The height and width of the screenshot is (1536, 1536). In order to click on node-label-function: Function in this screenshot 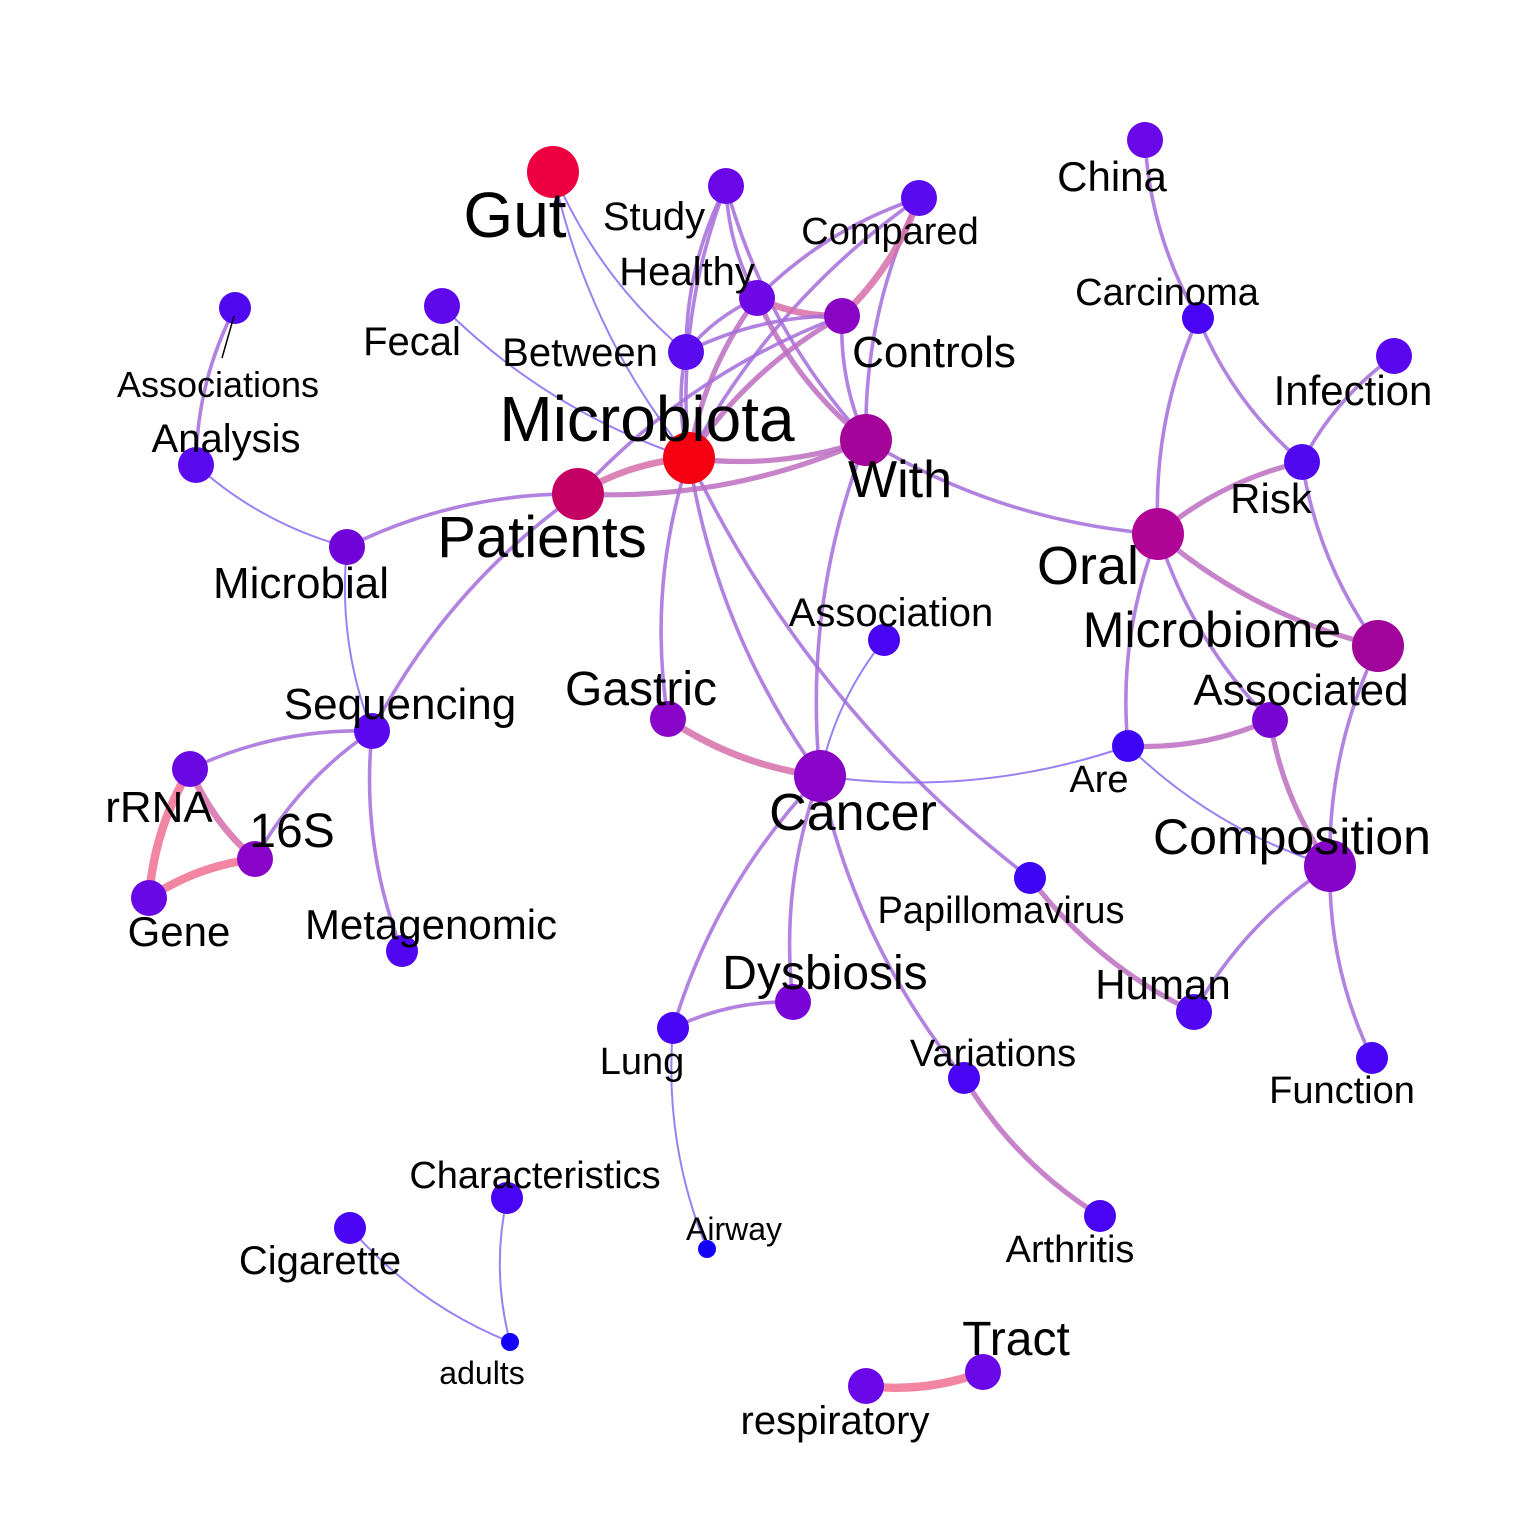, I will do `click(1342, 1091)`.